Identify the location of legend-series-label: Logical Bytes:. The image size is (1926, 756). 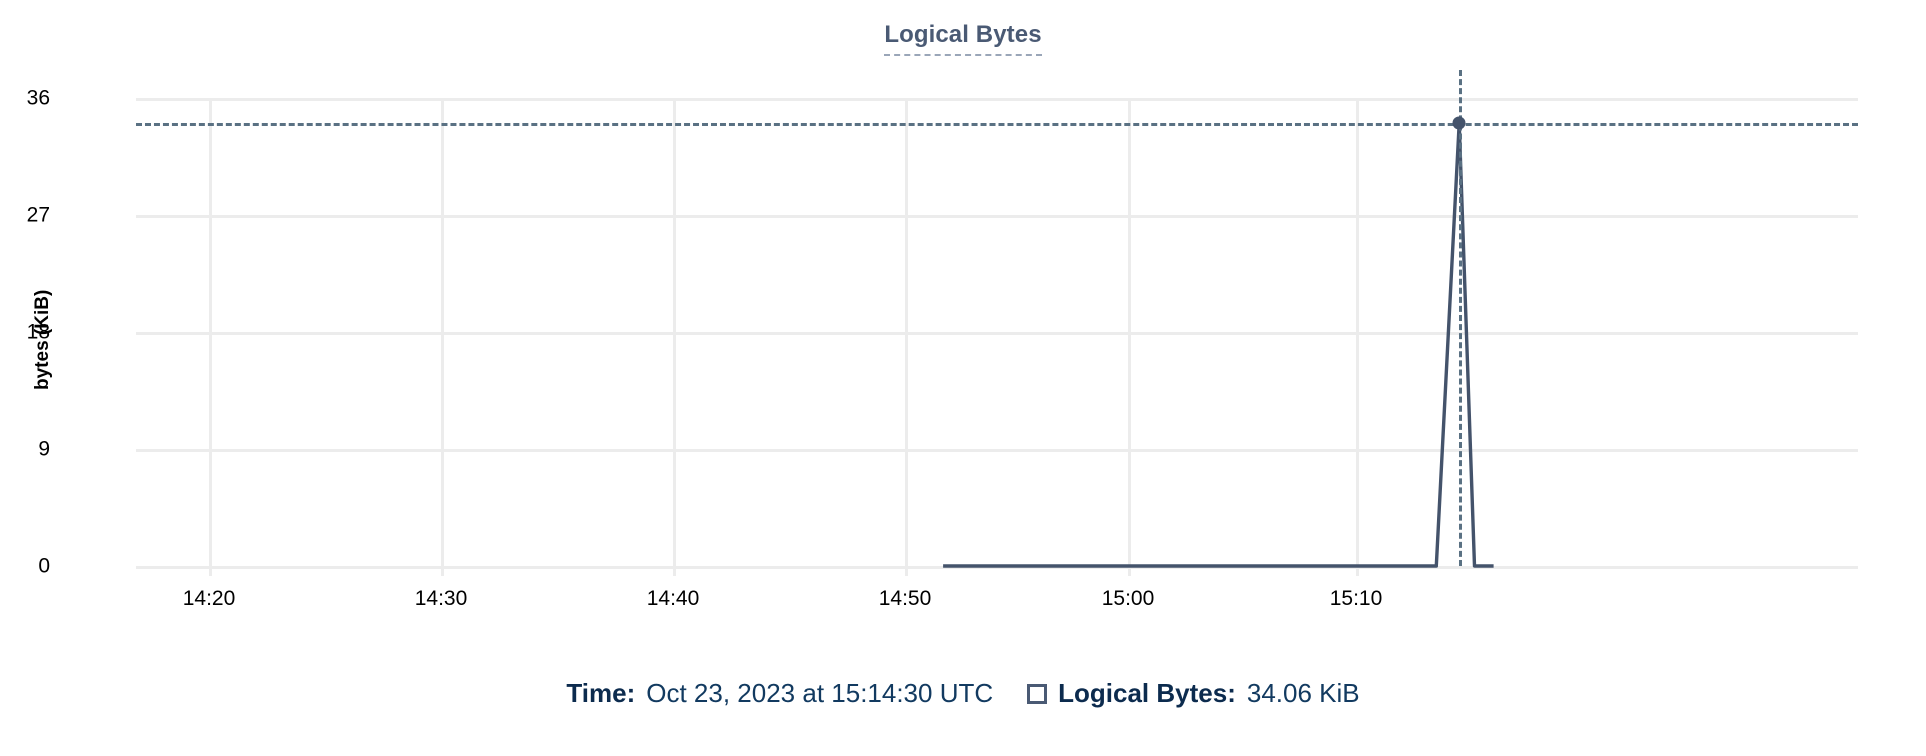
(1147, 693).